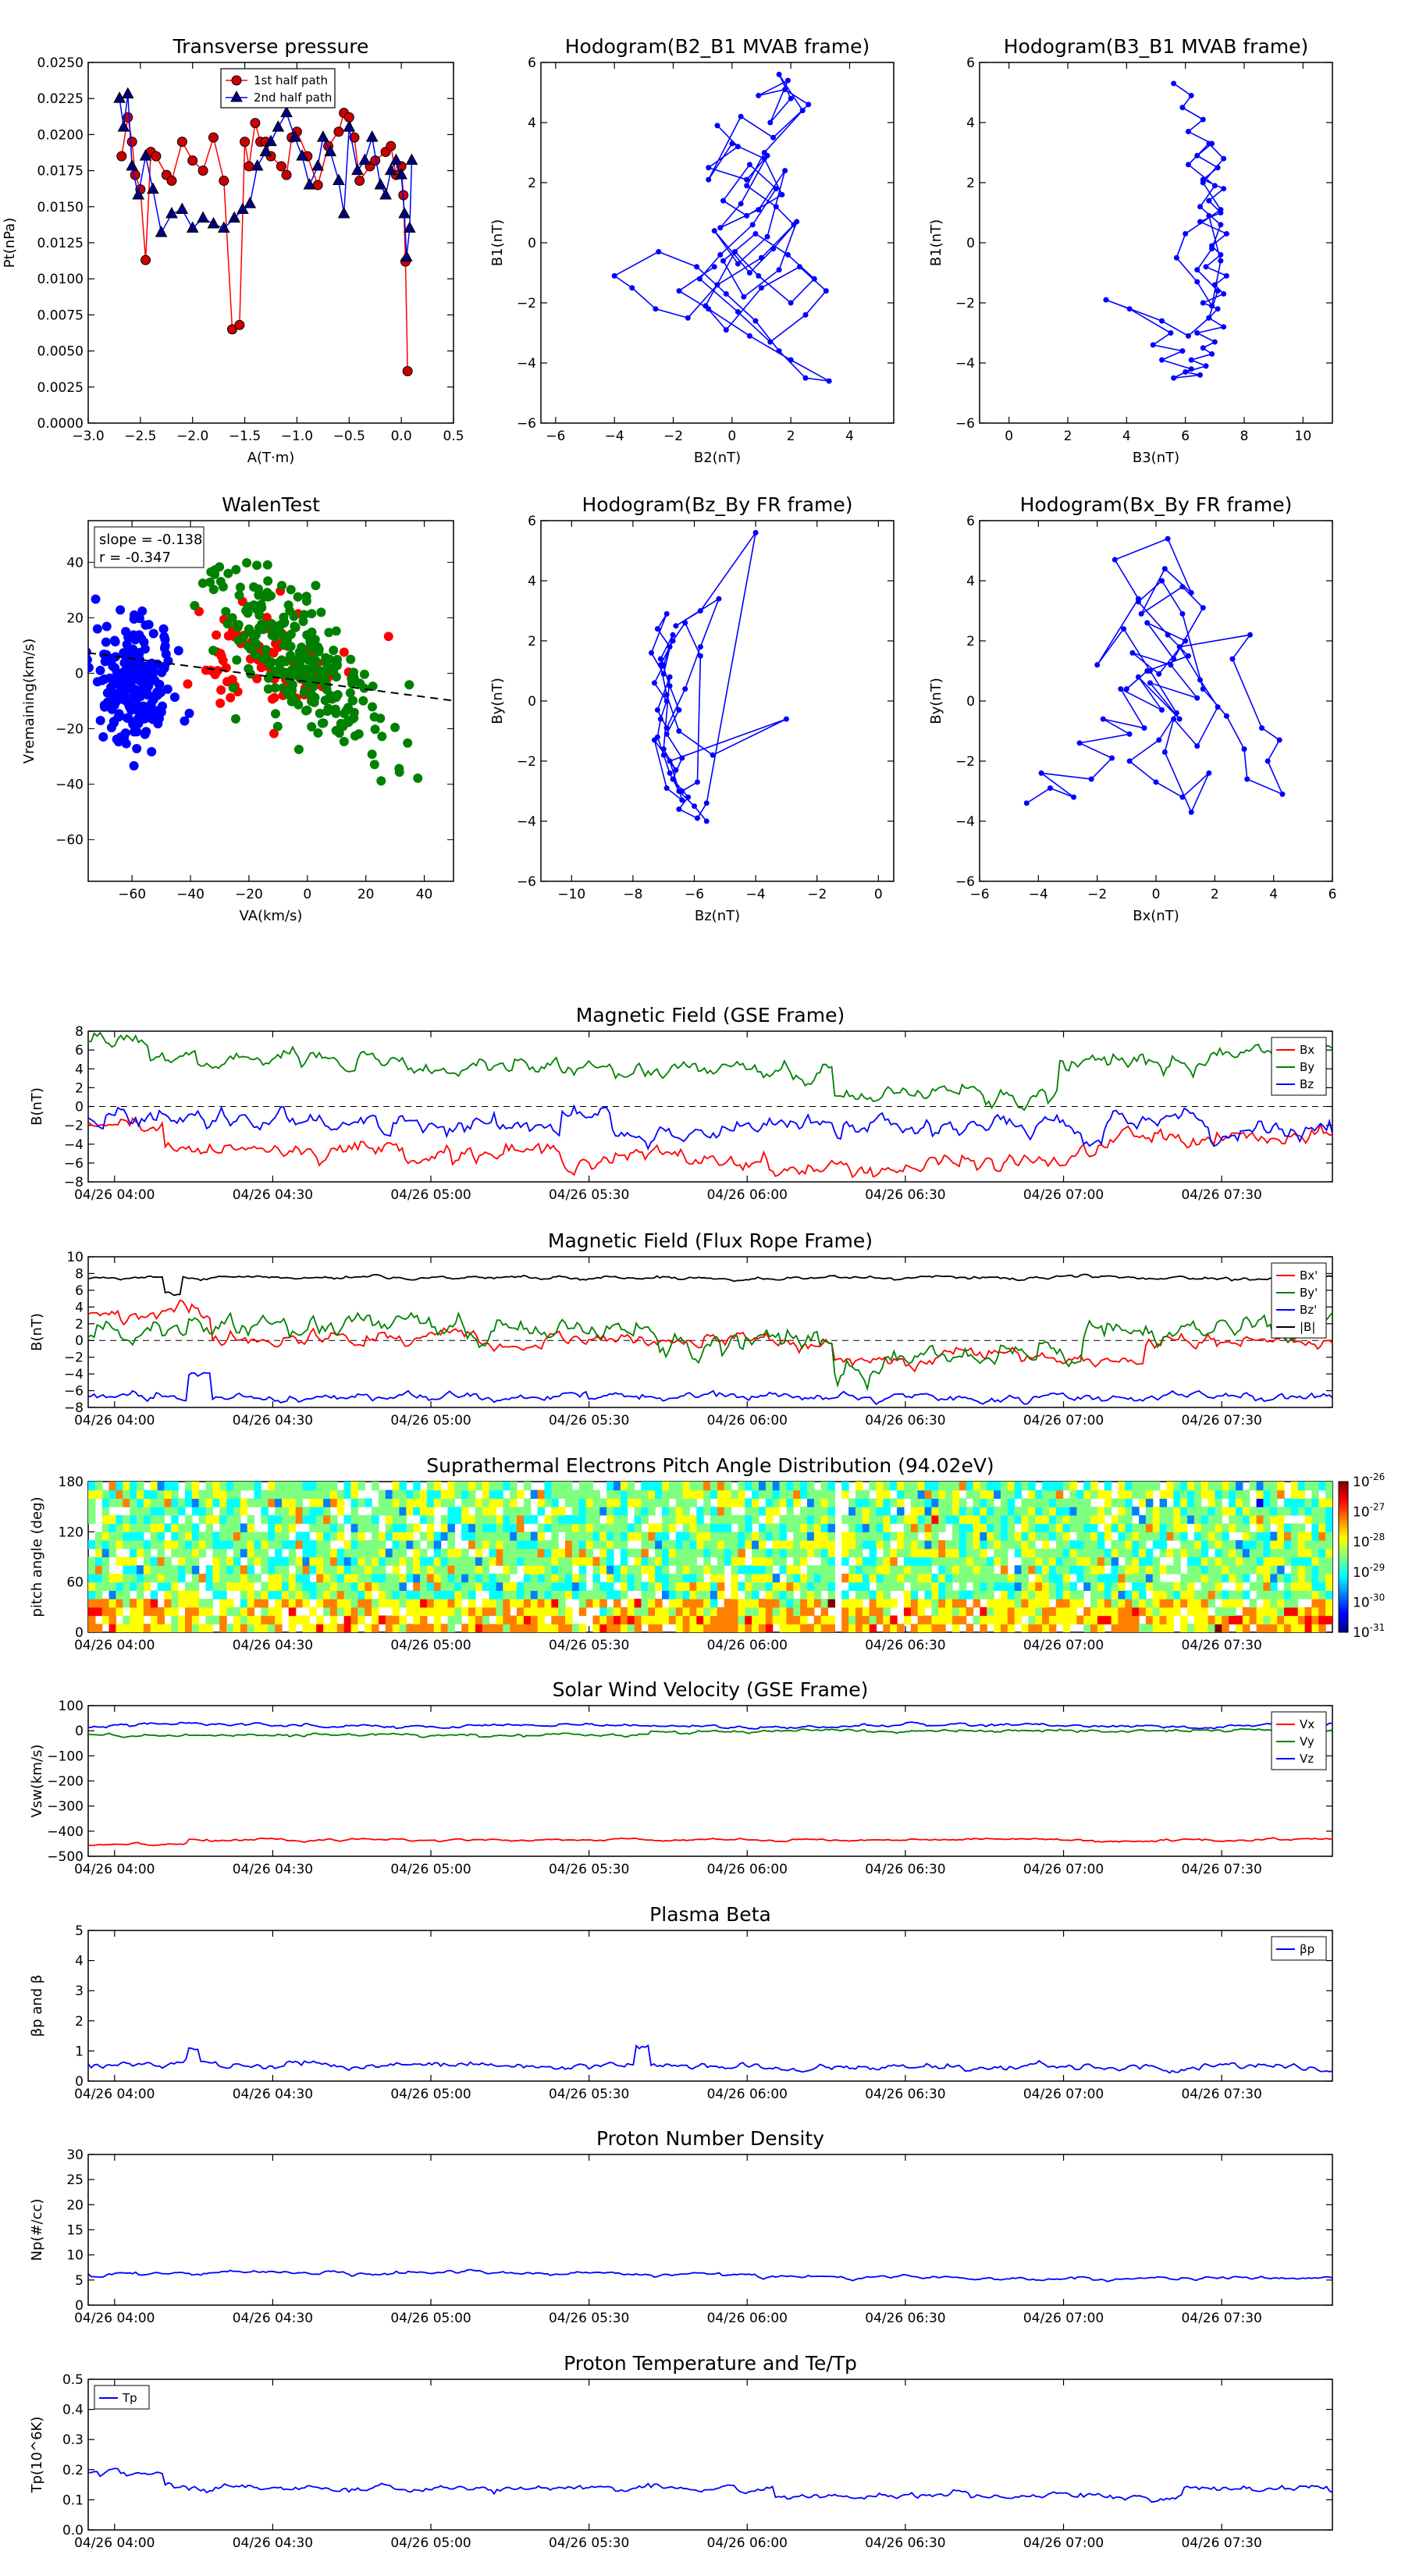 This screenshot has width=1405, height=2576. What do you see at coordinates (711, 1015) in the screenshot?
I see `bgse-title: Magnetic Field (GSE Frame)` at bounding box center [711, 1015].